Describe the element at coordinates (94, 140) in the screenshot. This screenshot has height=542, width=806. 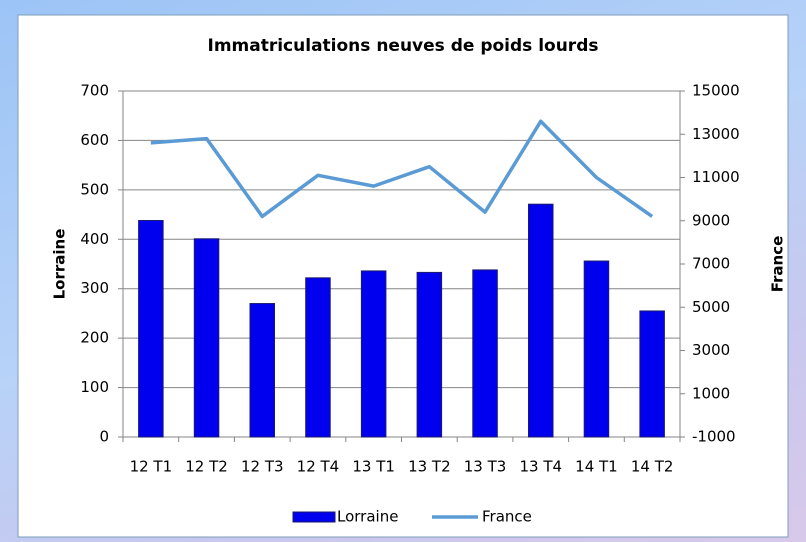
I see `y-tick-label: 600` at that location.